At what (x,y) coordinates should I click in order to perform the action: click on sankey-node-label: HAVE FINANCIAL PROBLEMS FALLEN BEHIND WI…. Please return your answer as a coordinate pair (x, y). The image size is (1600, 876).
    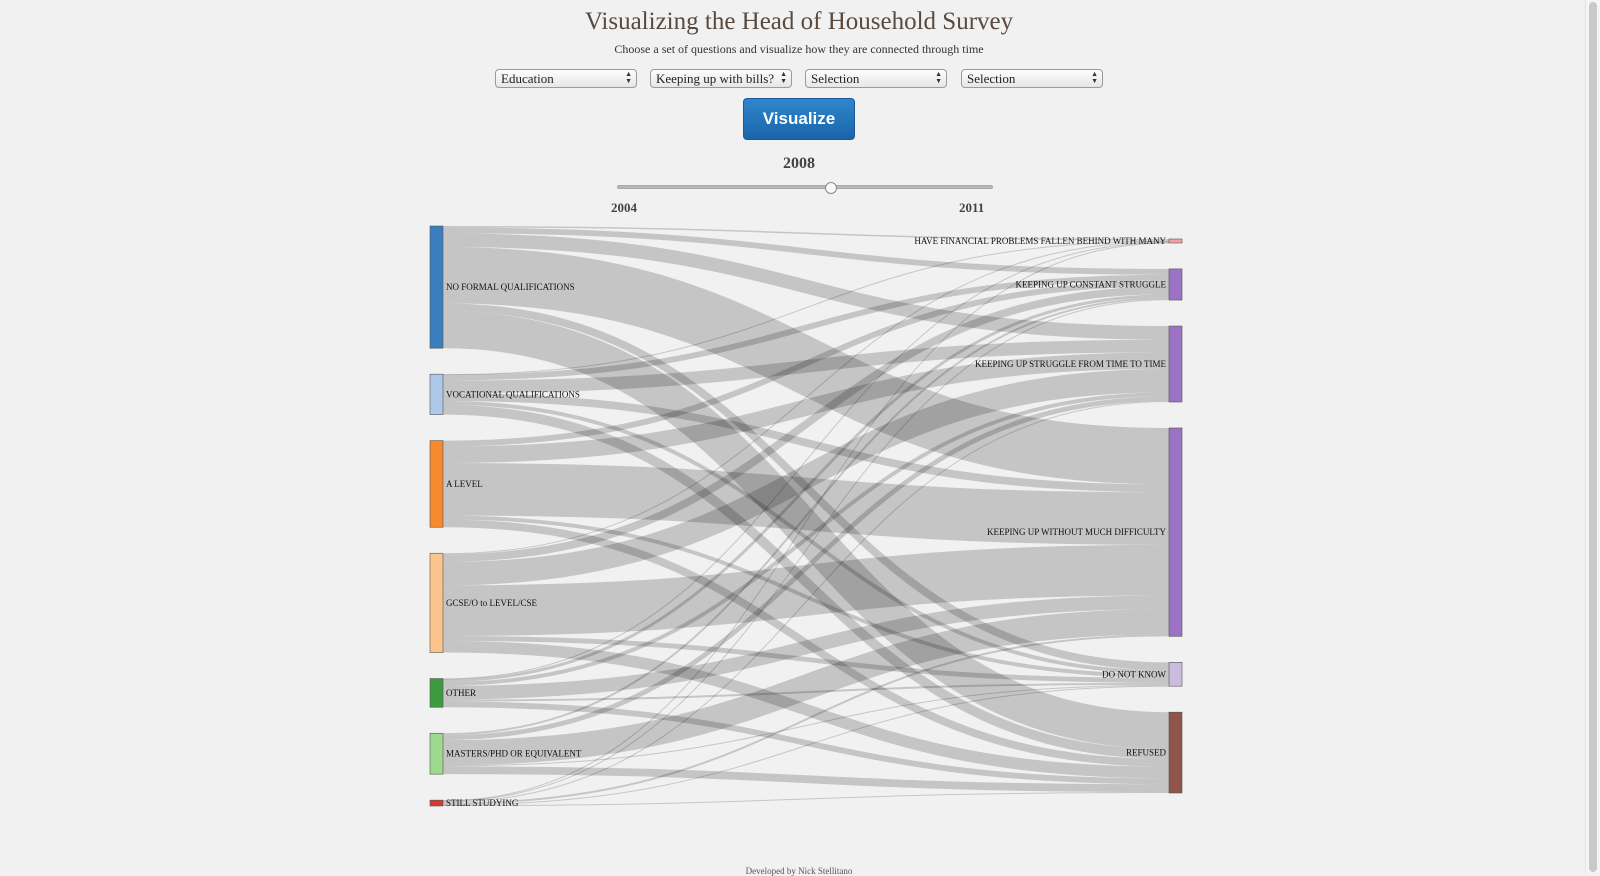
    Looking at the image, I should click on (1040, 241).